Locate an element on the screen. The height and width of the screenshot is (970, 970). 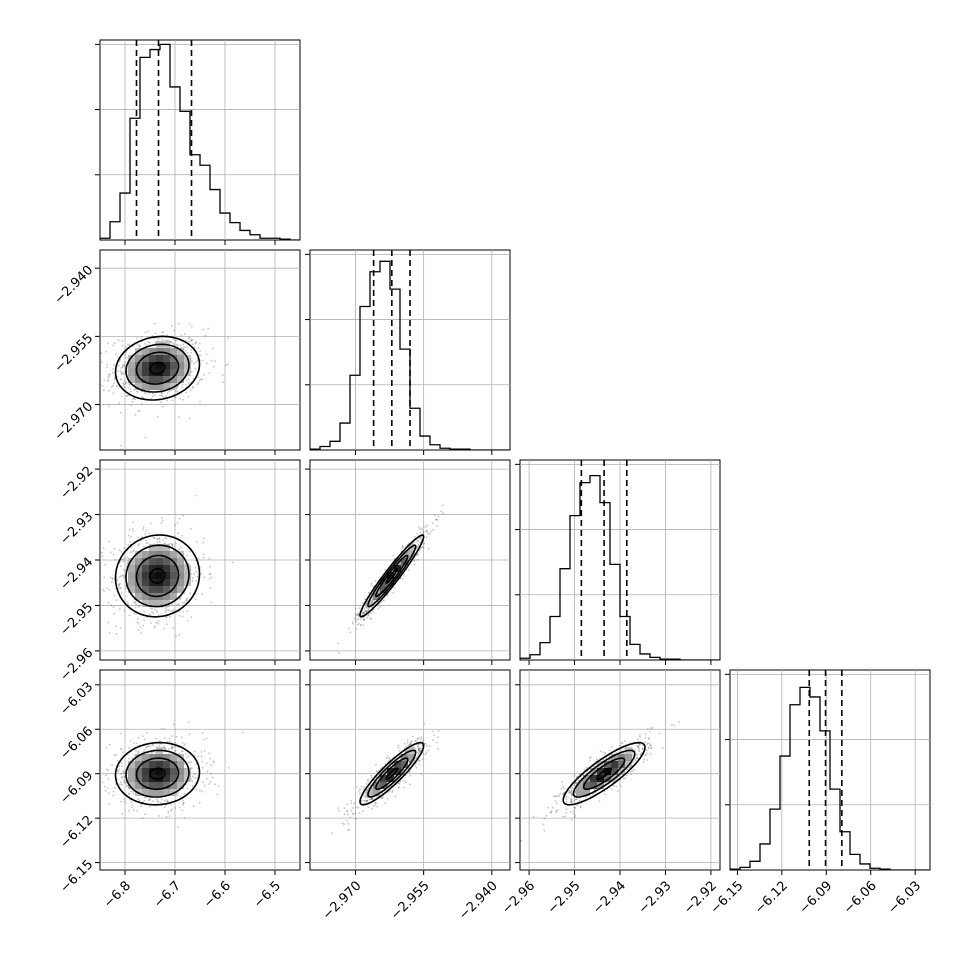
y-tick-label-p3-4: −6.03 is located at coordinates (77, 699).